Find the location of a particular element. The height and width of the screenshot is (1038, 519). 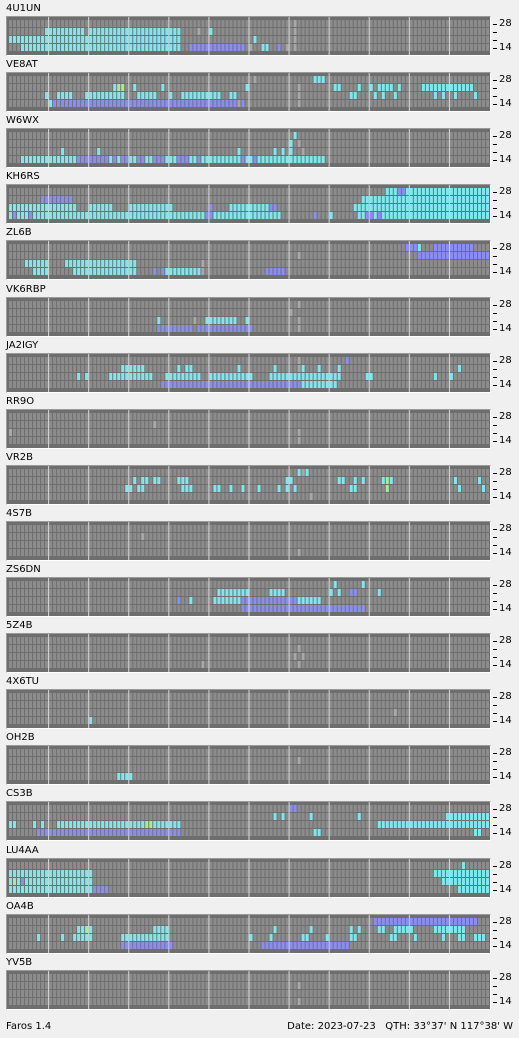

date-qth-readout: Date: 2023-07-23 QTH: 33°37' N 117°38' W is located at coordinates (400, 1027).